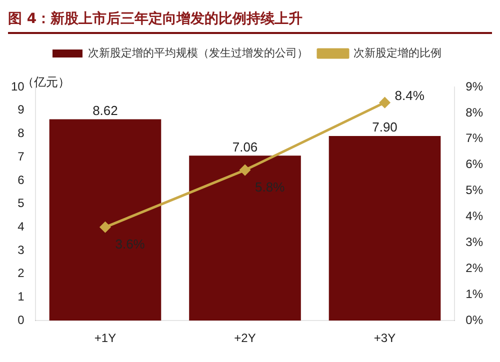 This screenshot has height=362, width=500. I want to click on y-tick-label: 2, so click(21, 273).